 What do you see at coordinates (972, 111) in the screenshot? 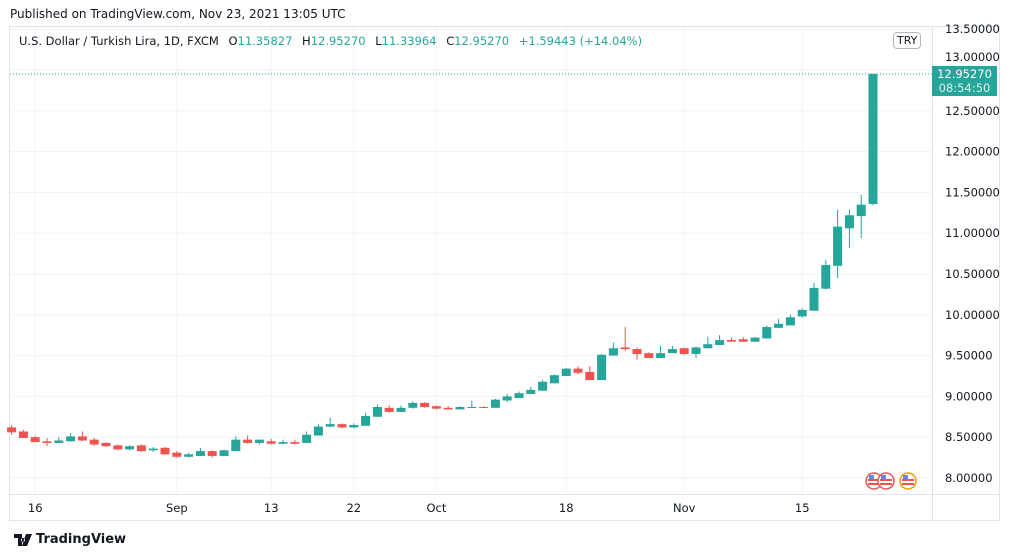
I see `price-tick-label: 12.50000` at bounding box center [972, 111].